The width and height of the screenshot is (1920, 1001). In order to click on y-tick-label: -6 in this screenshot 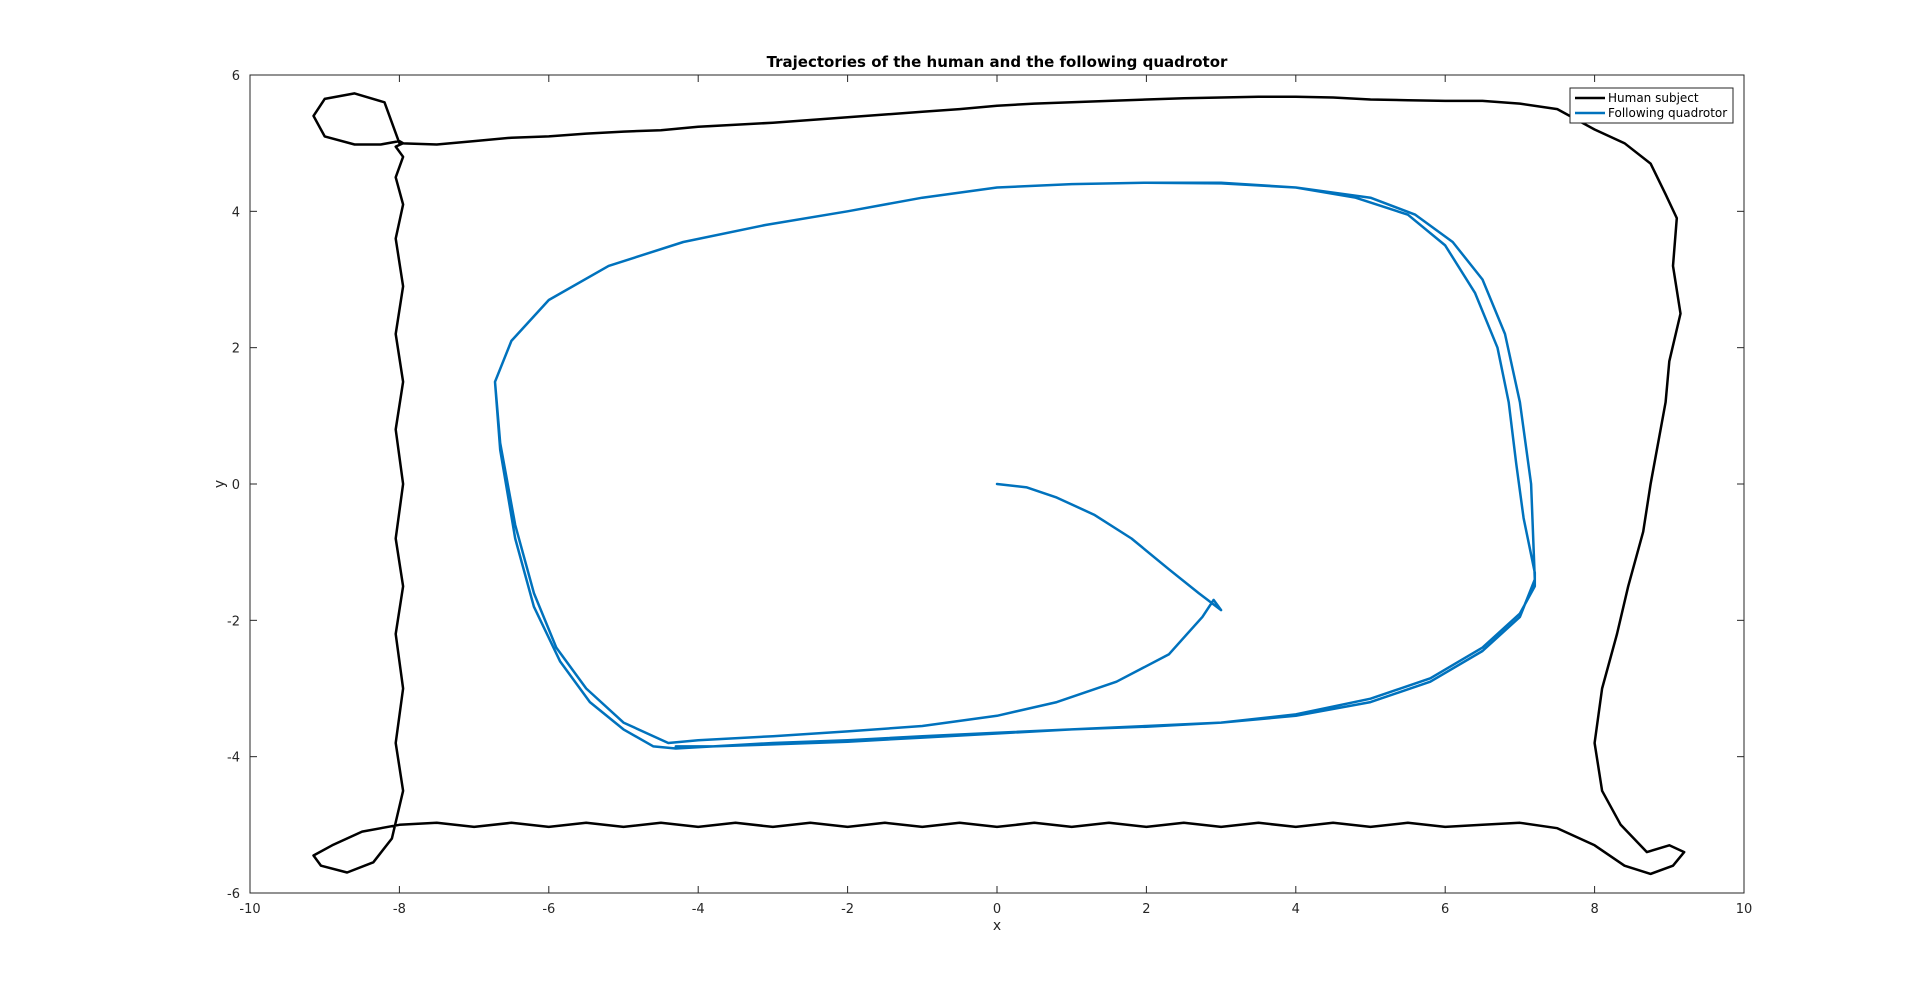, I will do `click(233, 894)`.